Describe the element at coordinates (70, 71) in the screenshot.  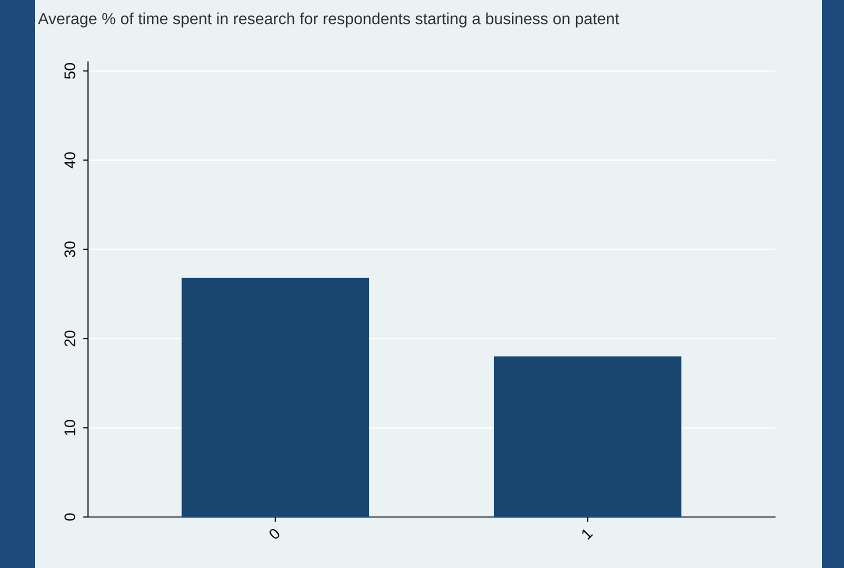
I see `y-tick-label: 50` at that location.